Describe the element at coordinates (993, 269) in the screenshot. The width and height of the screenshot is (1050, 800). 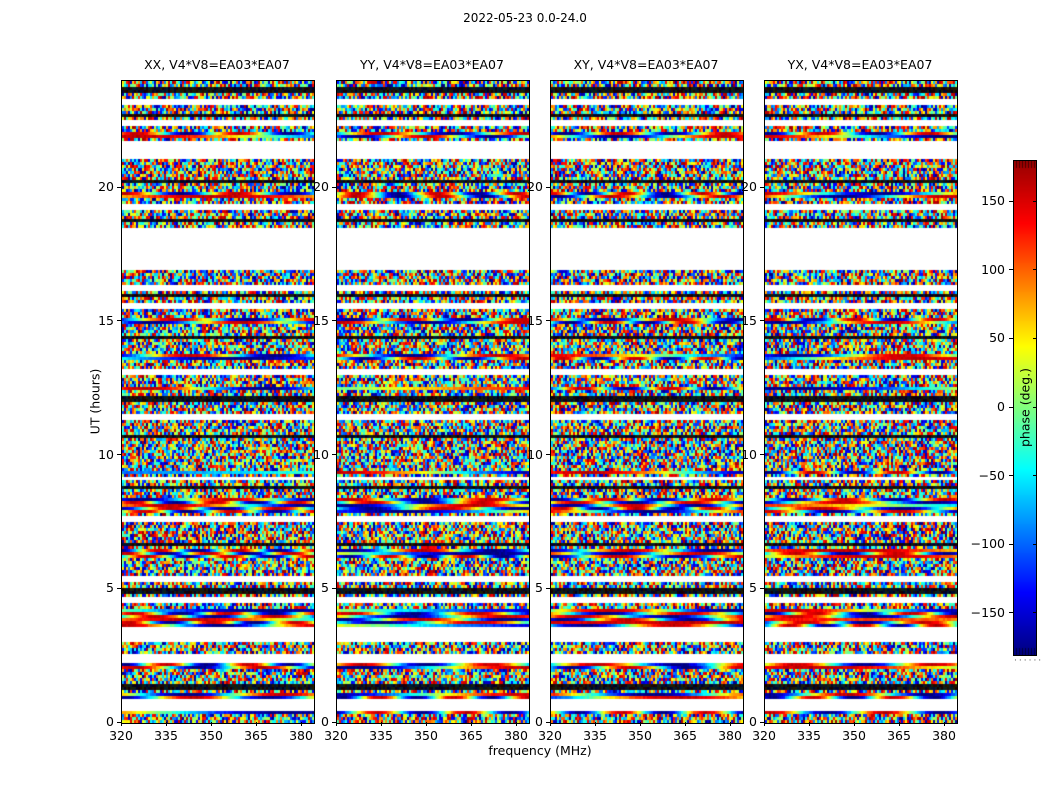
I see `colorbar-tick-label: 100` at that location.